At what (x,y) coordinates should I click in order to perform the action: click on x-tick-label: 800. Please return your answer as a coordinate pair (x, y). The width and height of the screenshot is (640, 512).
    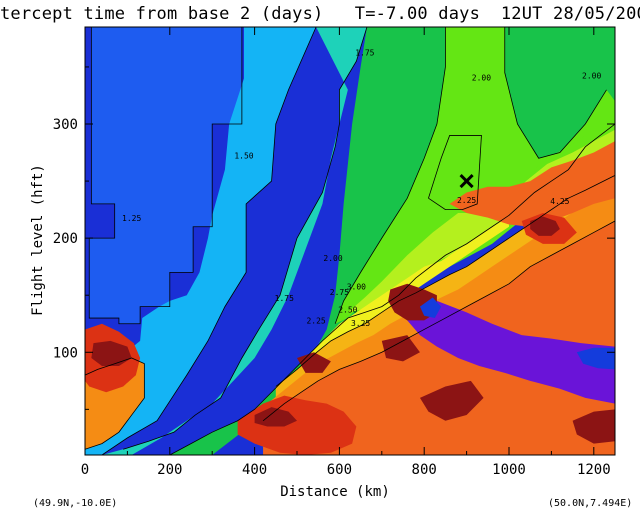
    Looking at the image, I should click on (424, 470).